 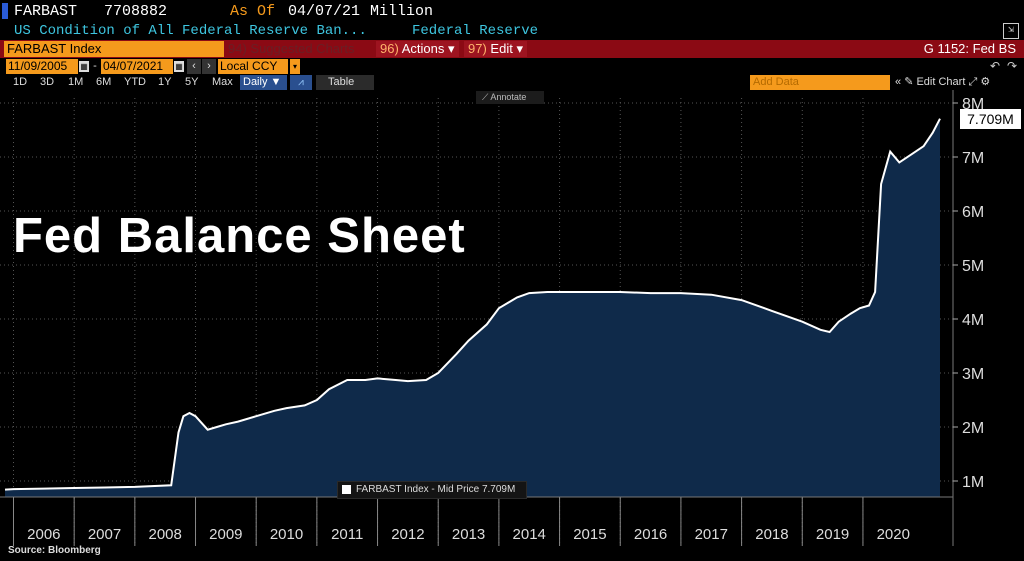 What do you see at coordinates (239, 236) in the screenshot?
I see `overlay-title: Fed Balance Sheet` at bounding box center [239, 236].